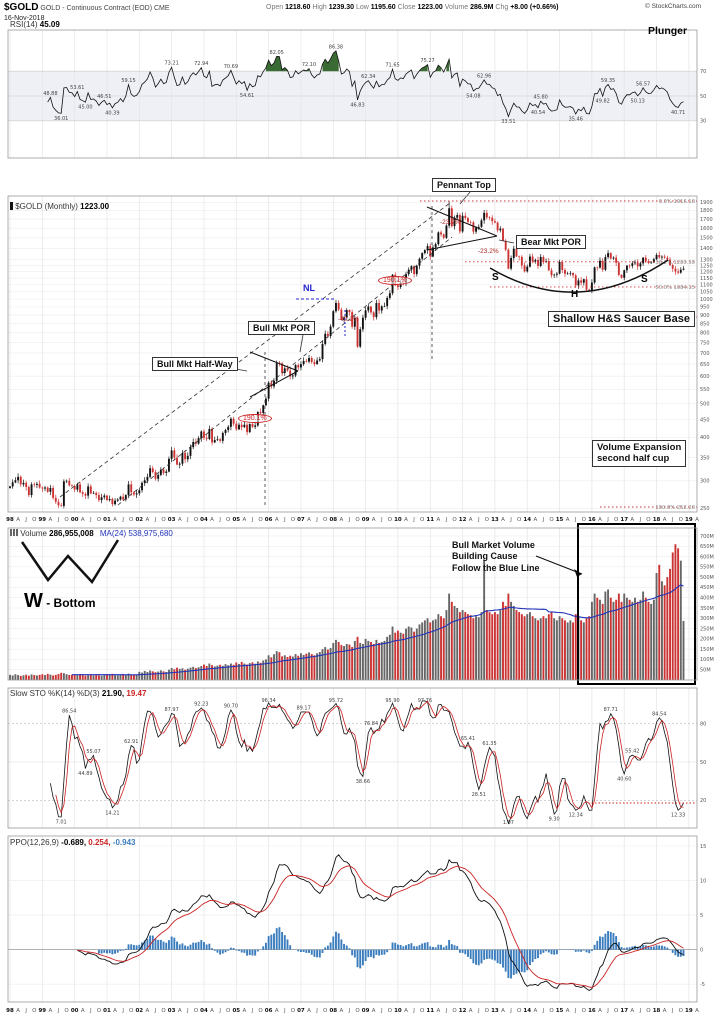 This screenshot has height=1024, width=727. I want to click on svg-text: 400, so click(705, 438).